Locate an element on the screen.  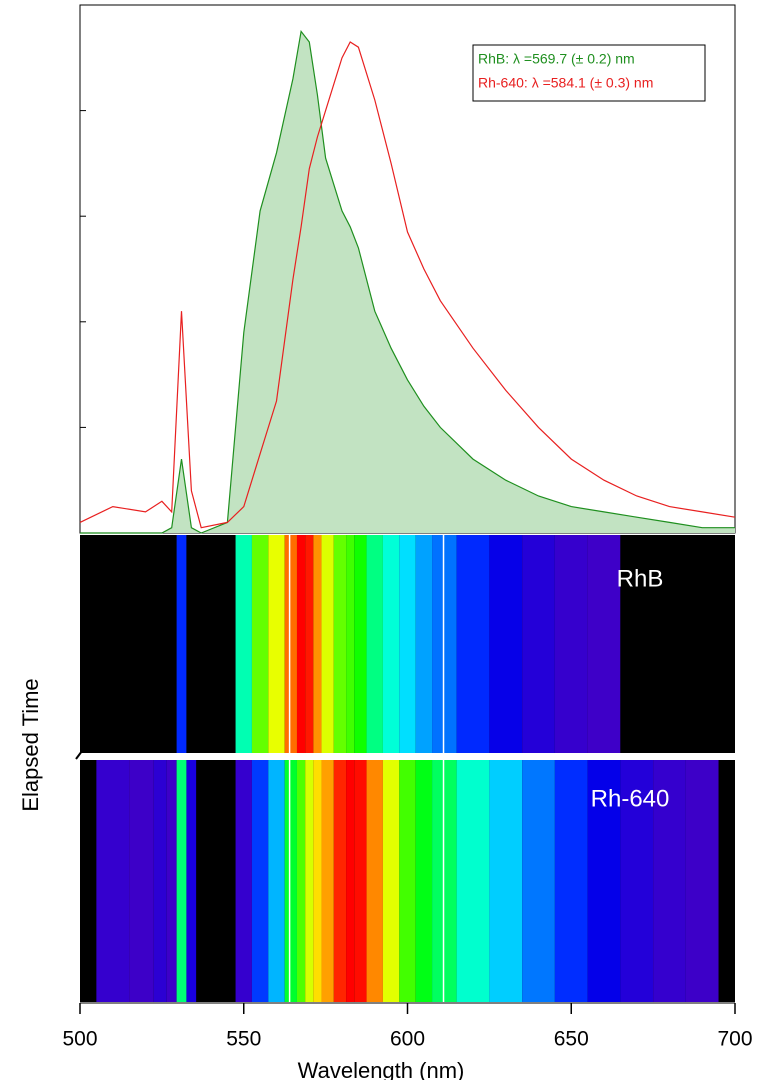
x-axis-label: Wavelength (nm) is located at coordinates (381, 1069).